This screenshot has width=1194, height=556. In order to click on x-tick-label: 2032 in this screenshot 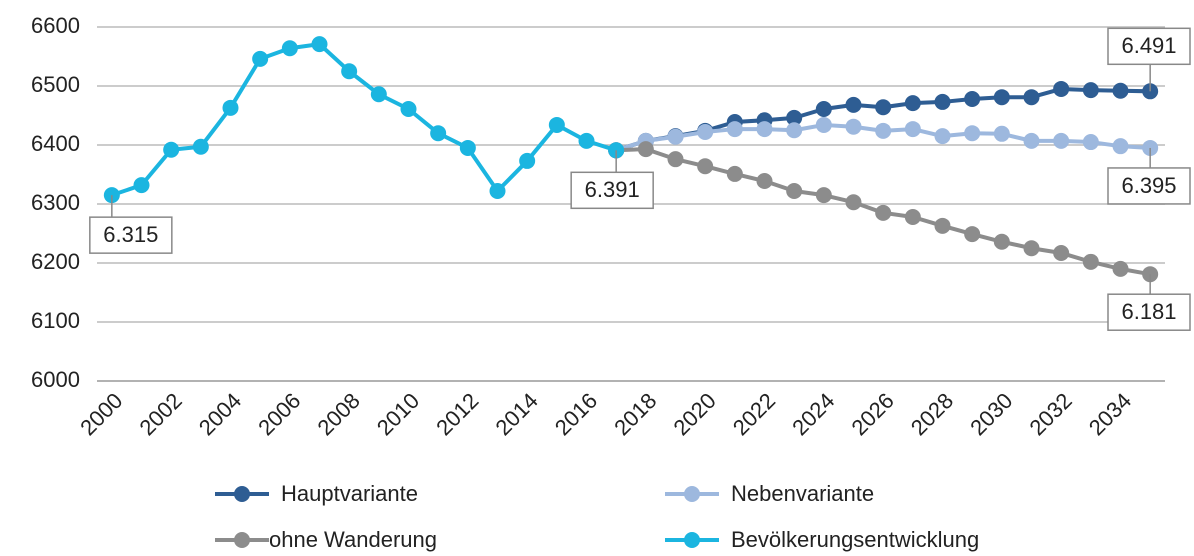, I will do `click(1051, 414)`.